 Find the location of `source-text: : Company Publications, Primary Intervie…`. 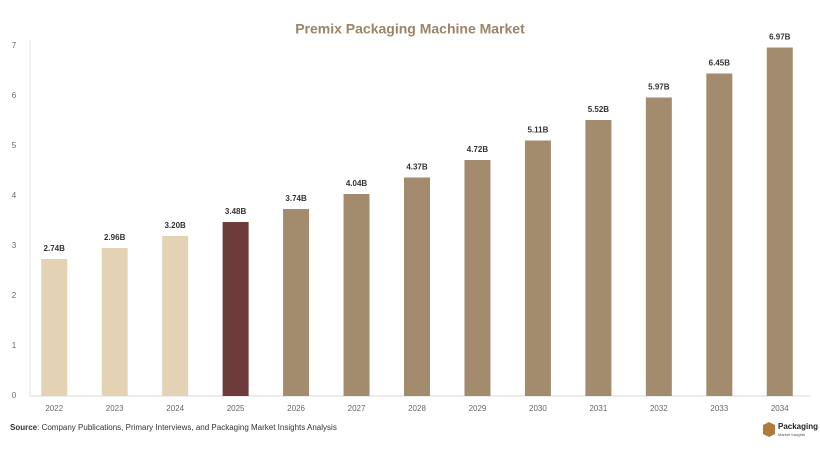

source-text: : Company Publications, Primary Intervie… is located at coordinates (187, 427).